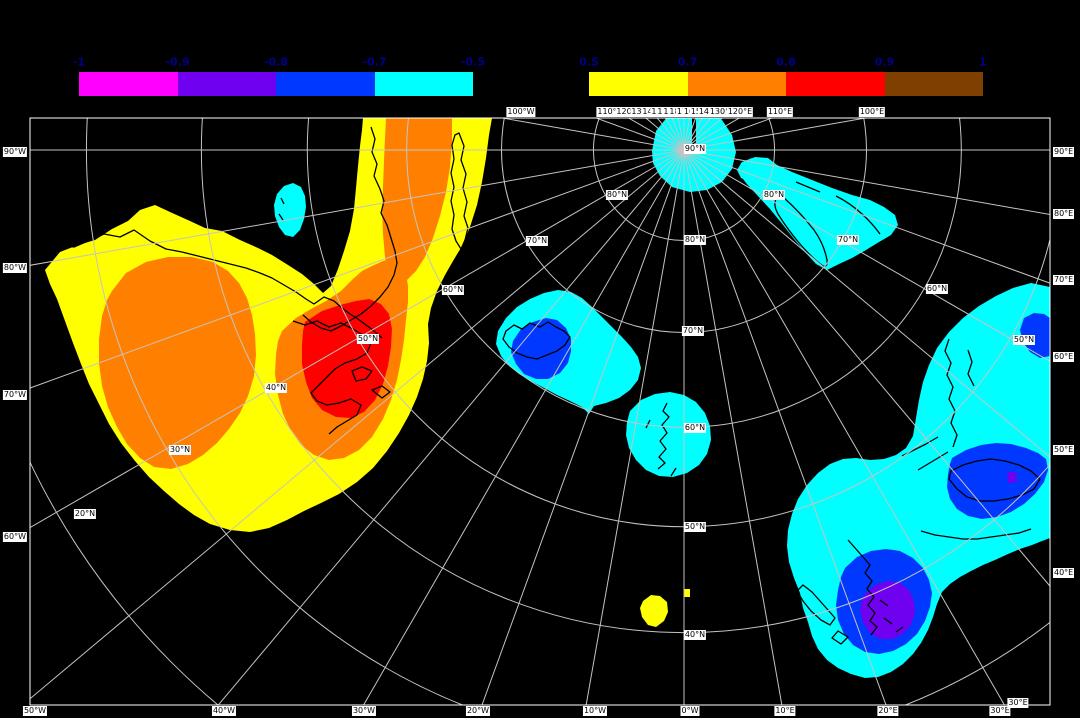 The image size is (1080, 718). Describe the element at coordinates (740, 112) in the screenshot. I see `meridian-label-top: 120°E` at that location.